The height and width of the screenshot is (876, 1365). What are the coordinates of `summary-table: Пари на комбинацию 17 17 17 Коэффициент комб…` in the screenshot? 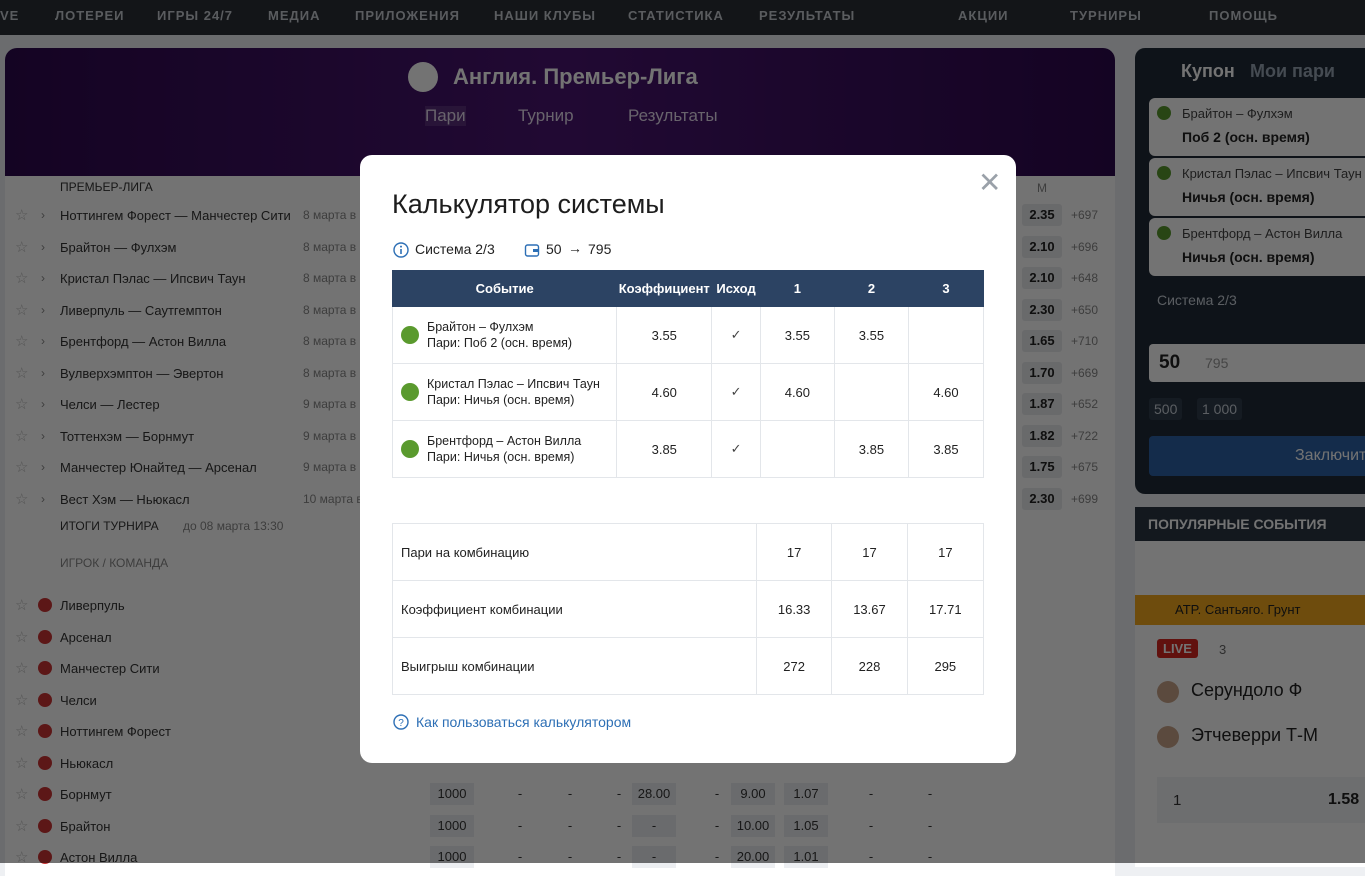 It's located at (688, 609).